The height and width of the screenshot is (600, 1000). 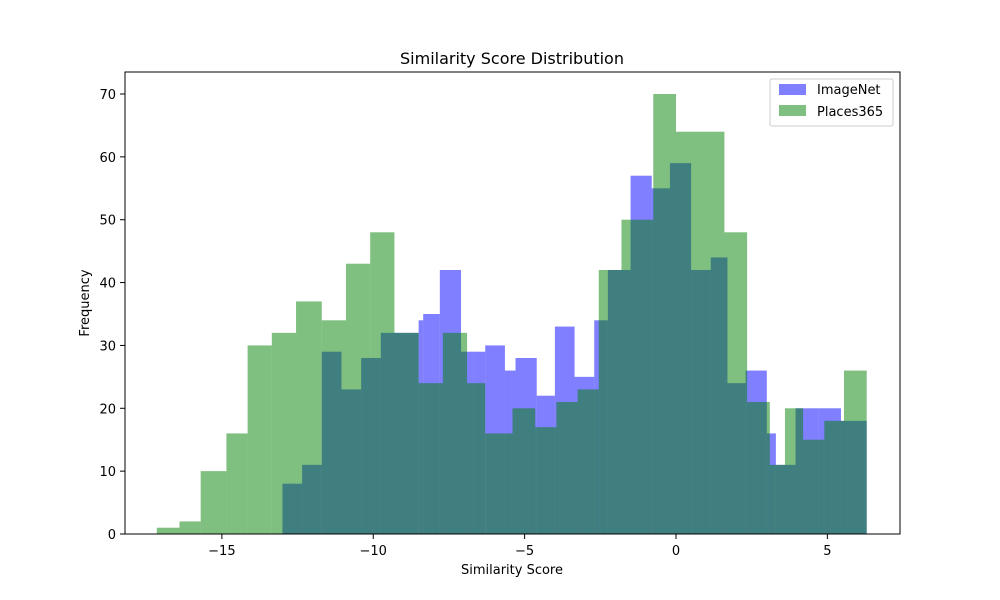 What do you see at coordinates (107, 346) in the screenshot?
I see `y-tick-label: 30` at bounding box center [107, 346].